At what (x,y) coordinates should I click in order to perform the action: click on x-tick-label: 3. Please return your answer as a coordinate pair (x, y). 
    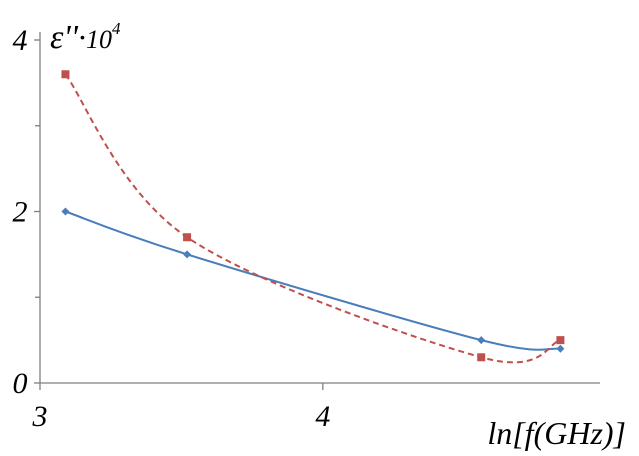
    Looking at the image, I should click on (40, 416).